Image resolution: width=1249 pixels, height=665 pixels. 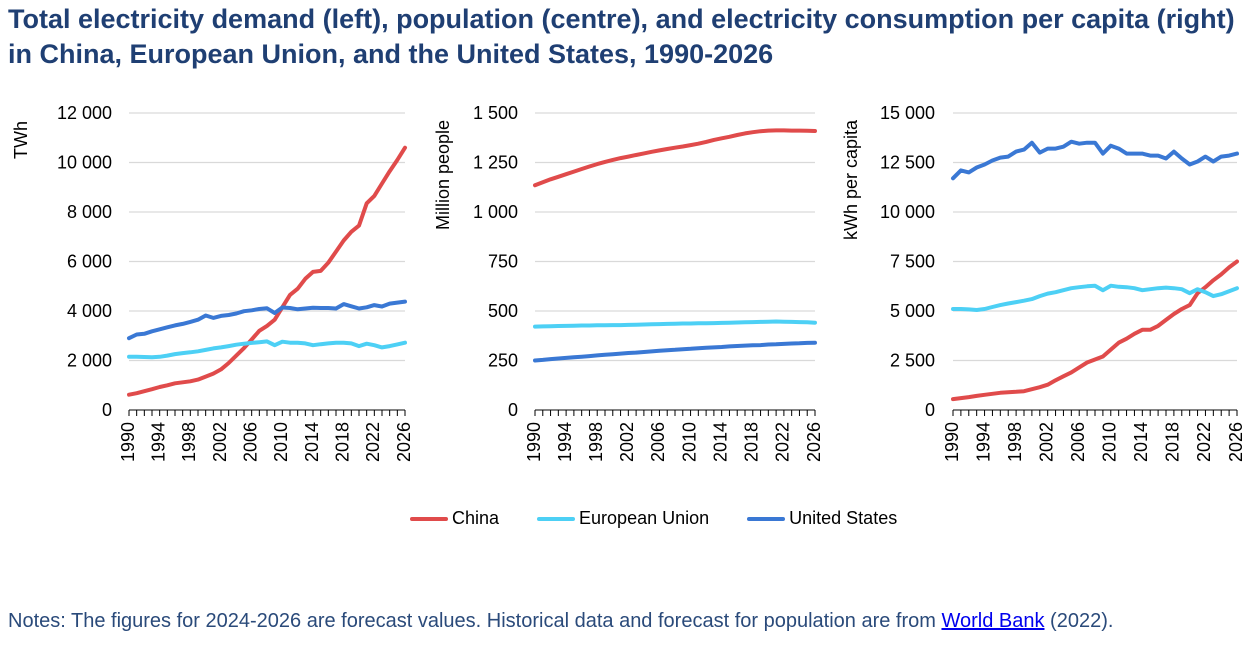 I want to click on legend-label-united-states: United States, so click(x=843, y=518).